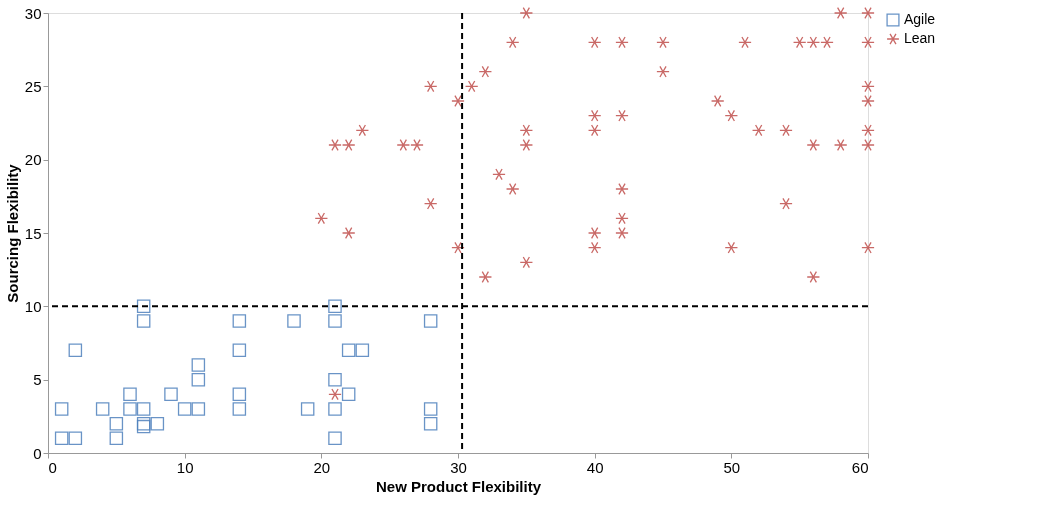  I want to click on x-tick-label: 10, so click(185, 467).